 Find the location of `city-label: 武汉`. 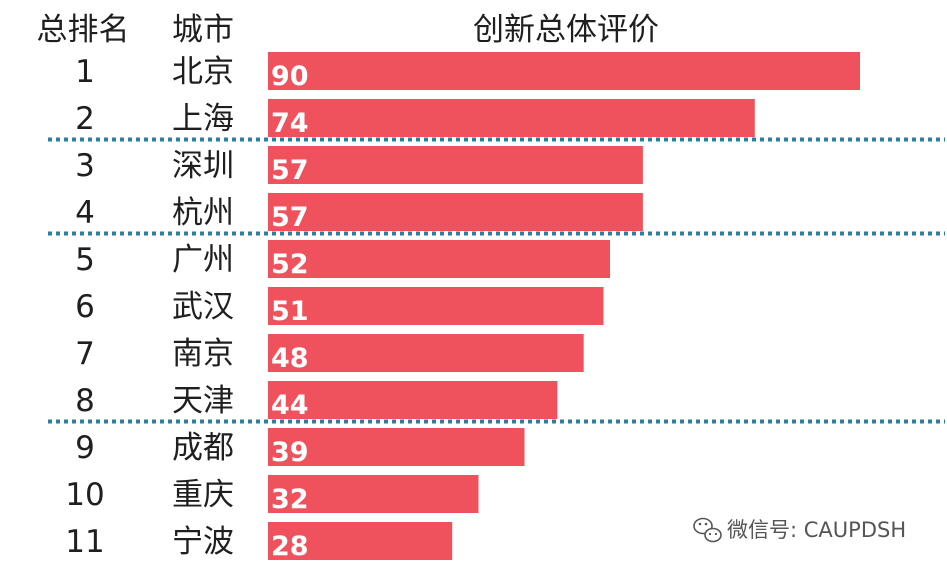

city-label: 武汉 is located at coordinates (203, 307).